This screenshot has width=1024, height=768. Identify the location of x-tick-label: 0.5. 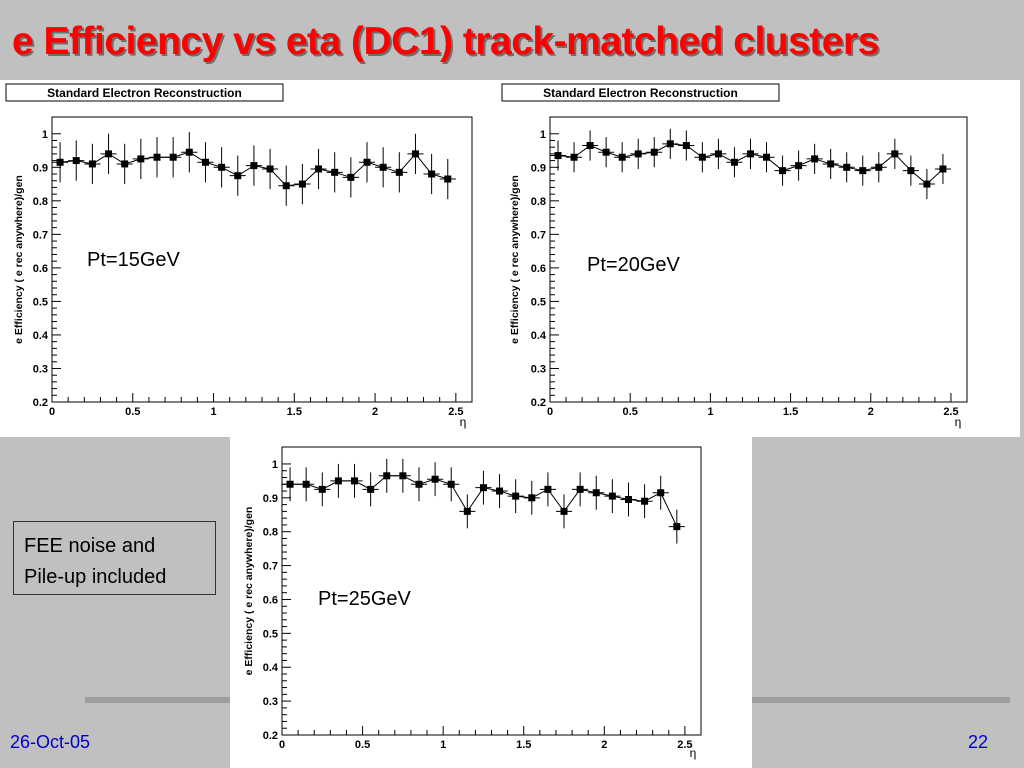
(630, 412).